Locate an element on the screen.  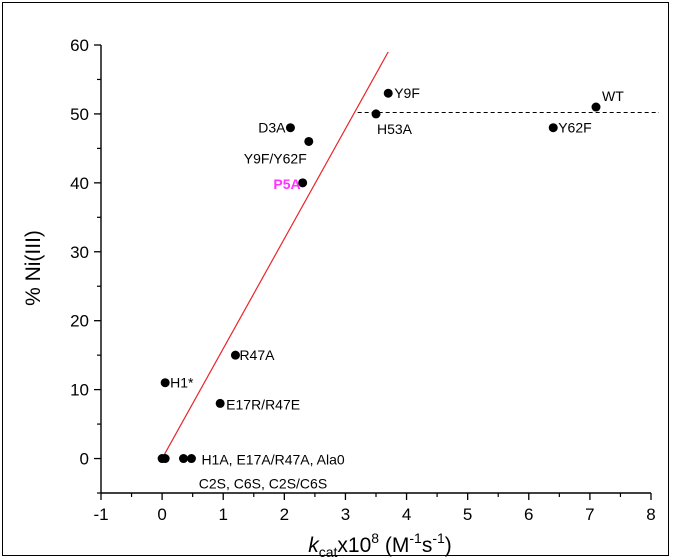
x-tick-label: 6 is located at coordinates (528, 514).